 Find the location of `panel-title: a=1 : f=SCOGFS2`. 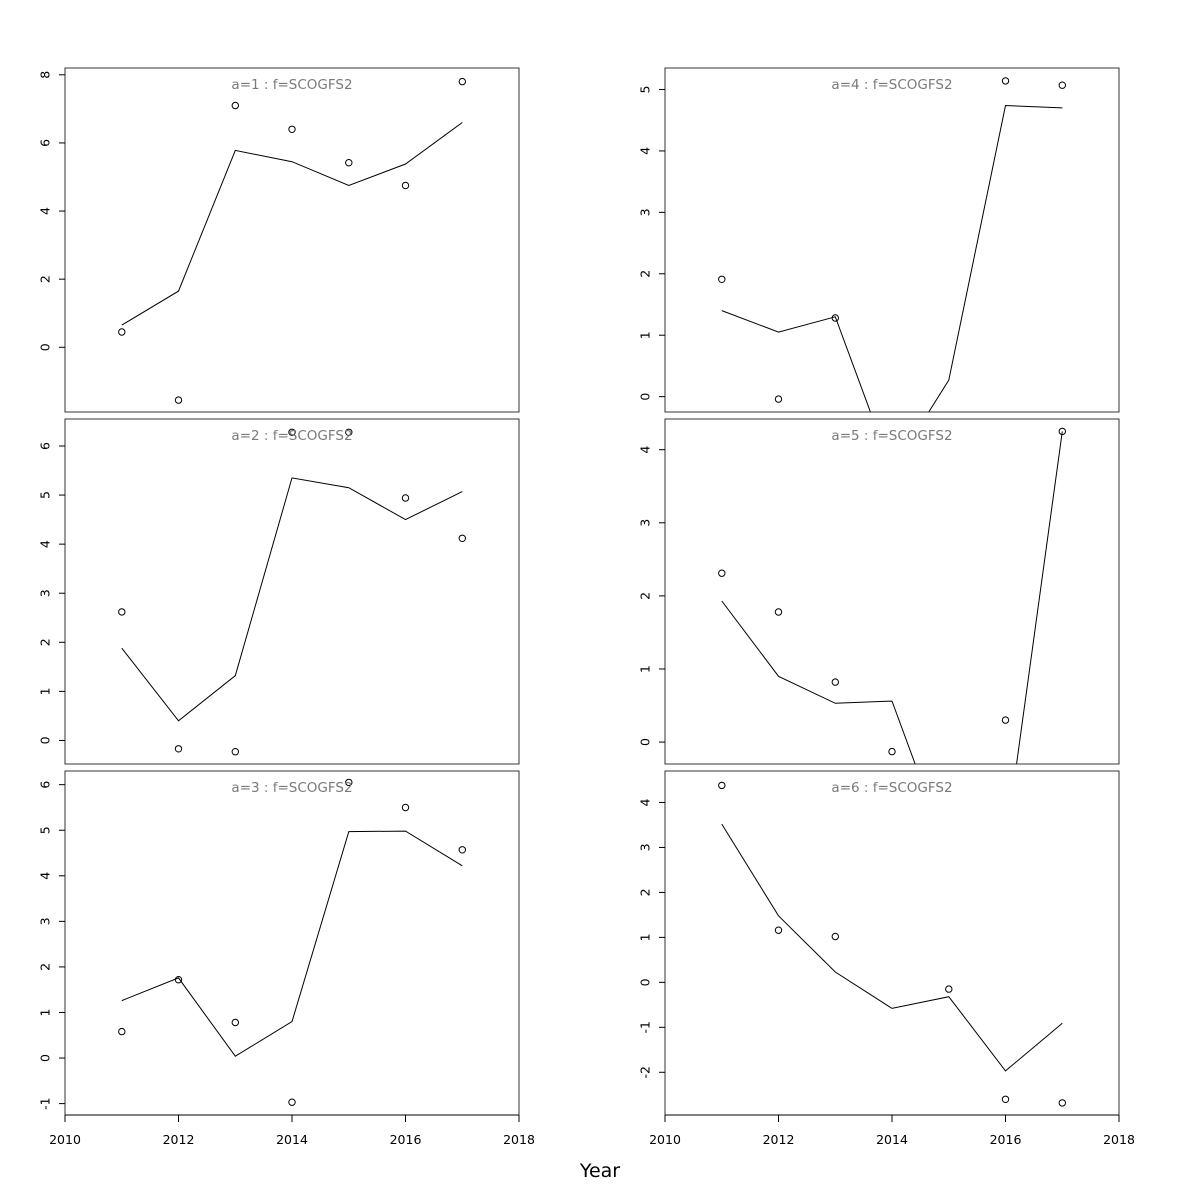

panel-title: a=1 : f=SCOGFS2 is located at coordinates (291, 85).